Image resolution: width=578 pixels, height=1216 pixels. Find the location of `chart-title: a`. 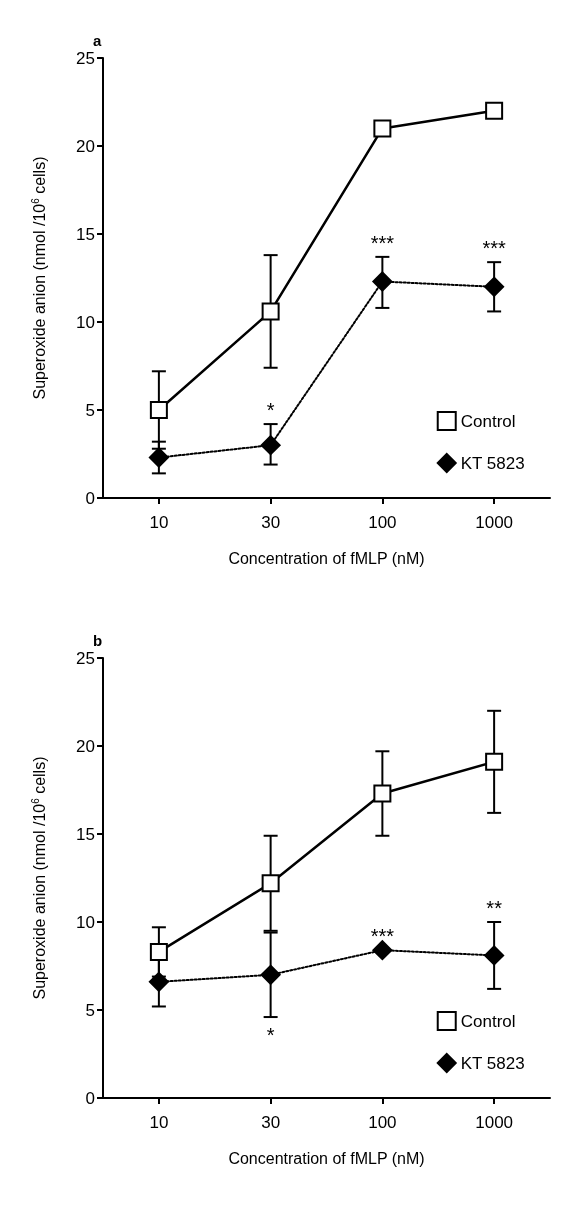

chart-title: a is located at coordinates (97, 40).